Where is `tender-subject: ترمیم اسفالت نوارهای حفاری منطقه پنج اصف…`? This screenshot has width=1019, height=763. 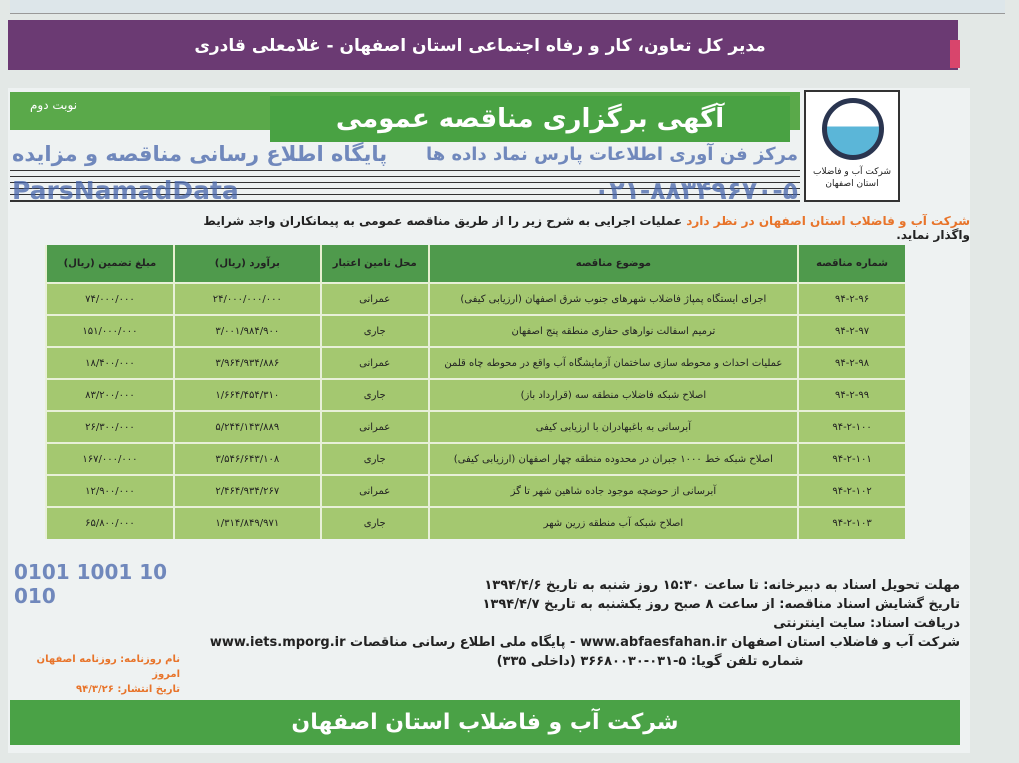 tender-subject: ترمیم اسفالت نوارهای حفاری منطقه پنج اصف… is located at coordinates (613, 330).